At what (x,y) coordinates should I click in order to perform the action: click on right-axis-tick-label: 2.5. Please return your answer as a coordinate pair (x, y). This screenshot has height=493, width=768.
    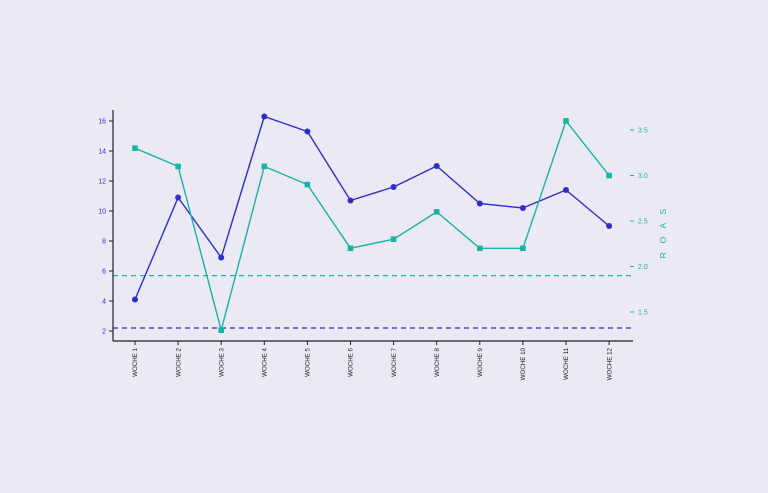
    Looking at the image, I should click on (643, 221).